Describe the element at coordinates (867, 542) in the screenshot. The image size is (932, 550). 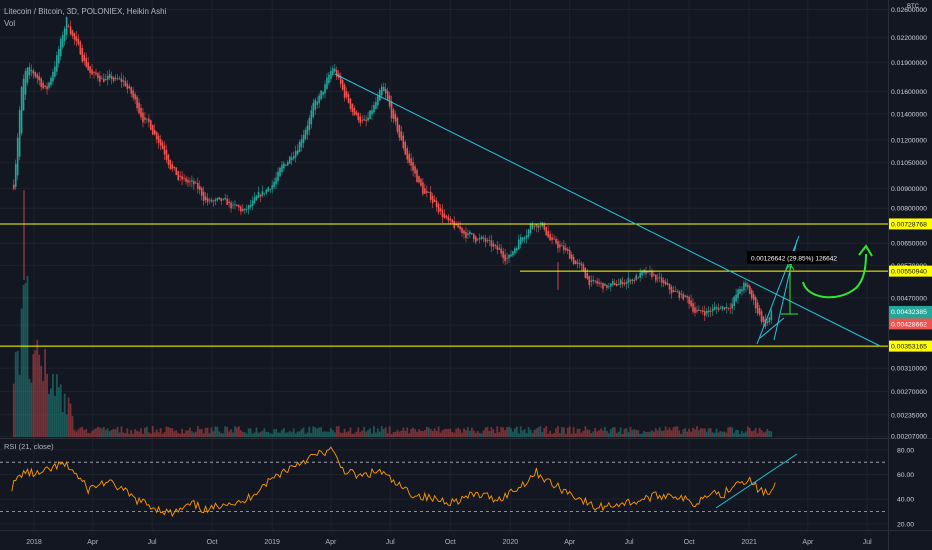
I see `time-tick-label: Jul` at that location.